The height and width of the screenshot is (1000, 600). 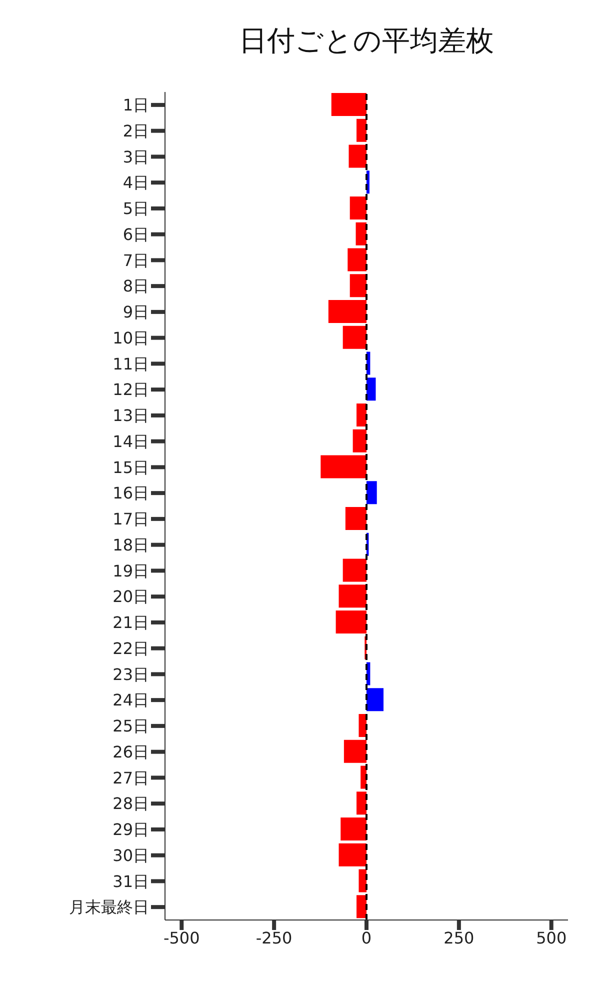 What do you see at coordinates (130, 752) in the screenshot?
I see `y-tick-label: 26日` at bounding box center [130, 752].